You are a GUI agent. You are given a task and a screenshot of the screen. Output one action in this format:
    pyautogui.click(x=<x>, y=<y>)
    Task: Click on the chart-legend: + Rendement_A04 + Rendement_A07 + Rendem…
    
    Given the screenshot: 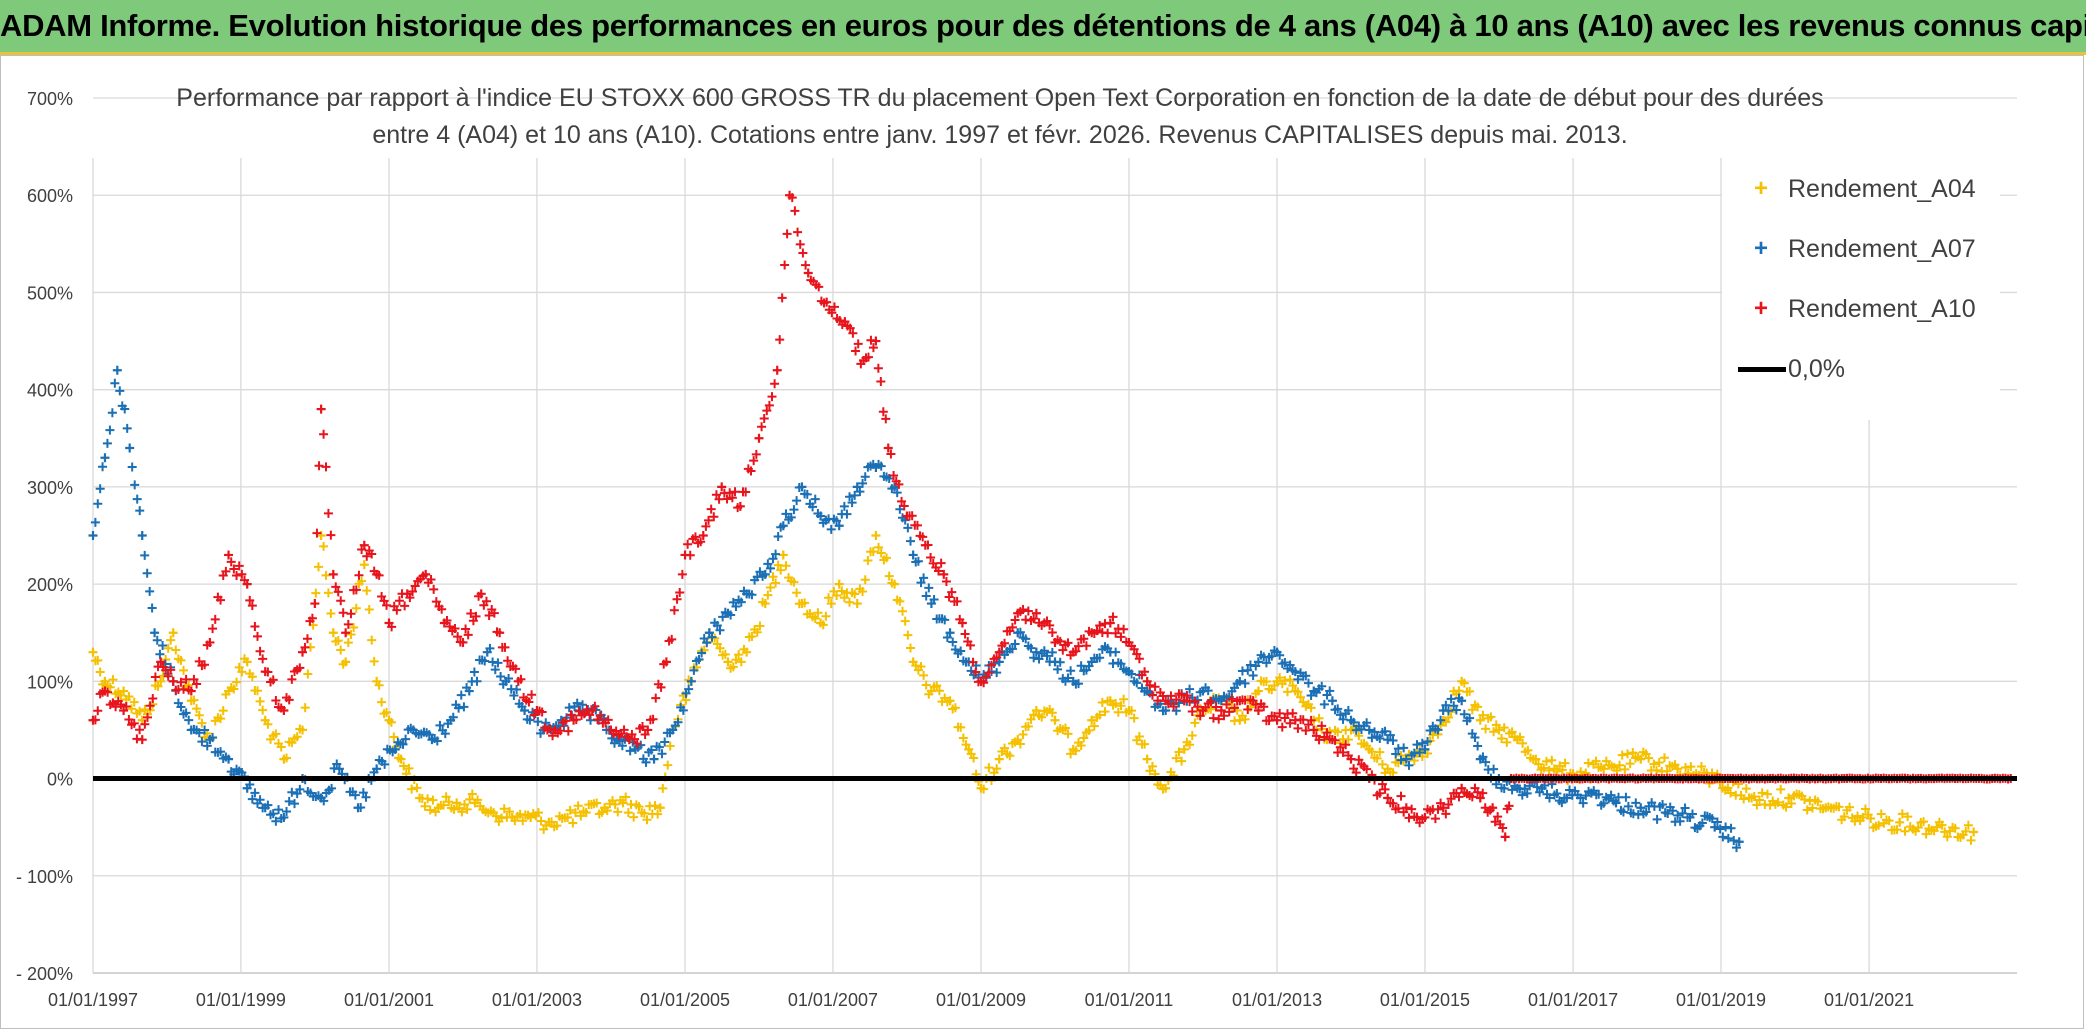 What is the action you would take?
    pyautogui.click(x=1861, y=287)
    